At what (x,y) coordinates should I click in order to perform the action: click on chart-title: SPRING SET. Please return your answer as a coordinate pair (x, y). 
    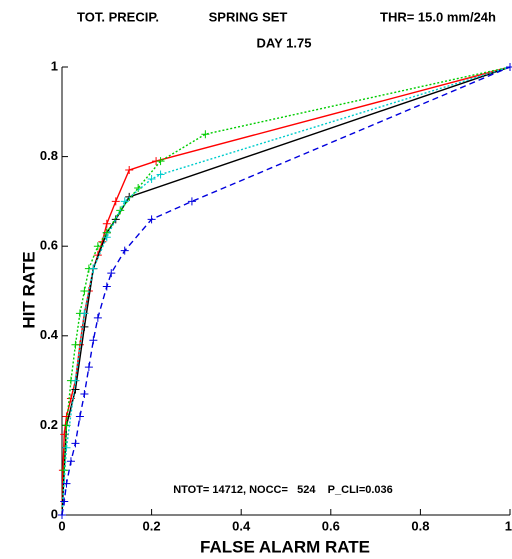
    Looking at the image, I should click on (248, 16).